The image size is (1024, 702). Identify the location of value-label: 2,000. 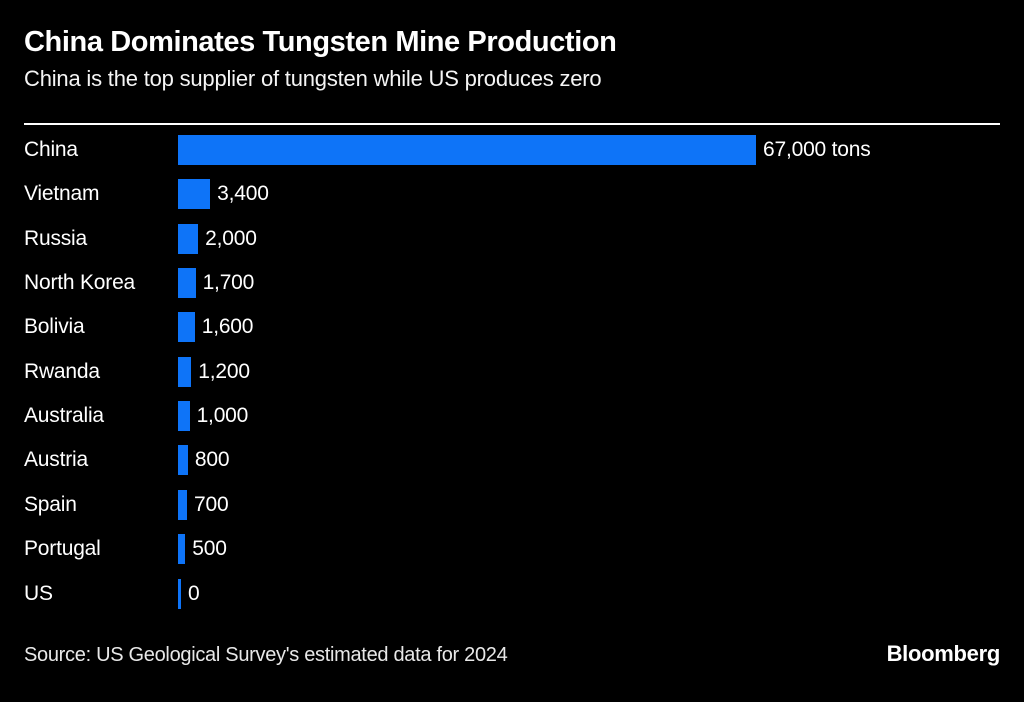
(231, 238).